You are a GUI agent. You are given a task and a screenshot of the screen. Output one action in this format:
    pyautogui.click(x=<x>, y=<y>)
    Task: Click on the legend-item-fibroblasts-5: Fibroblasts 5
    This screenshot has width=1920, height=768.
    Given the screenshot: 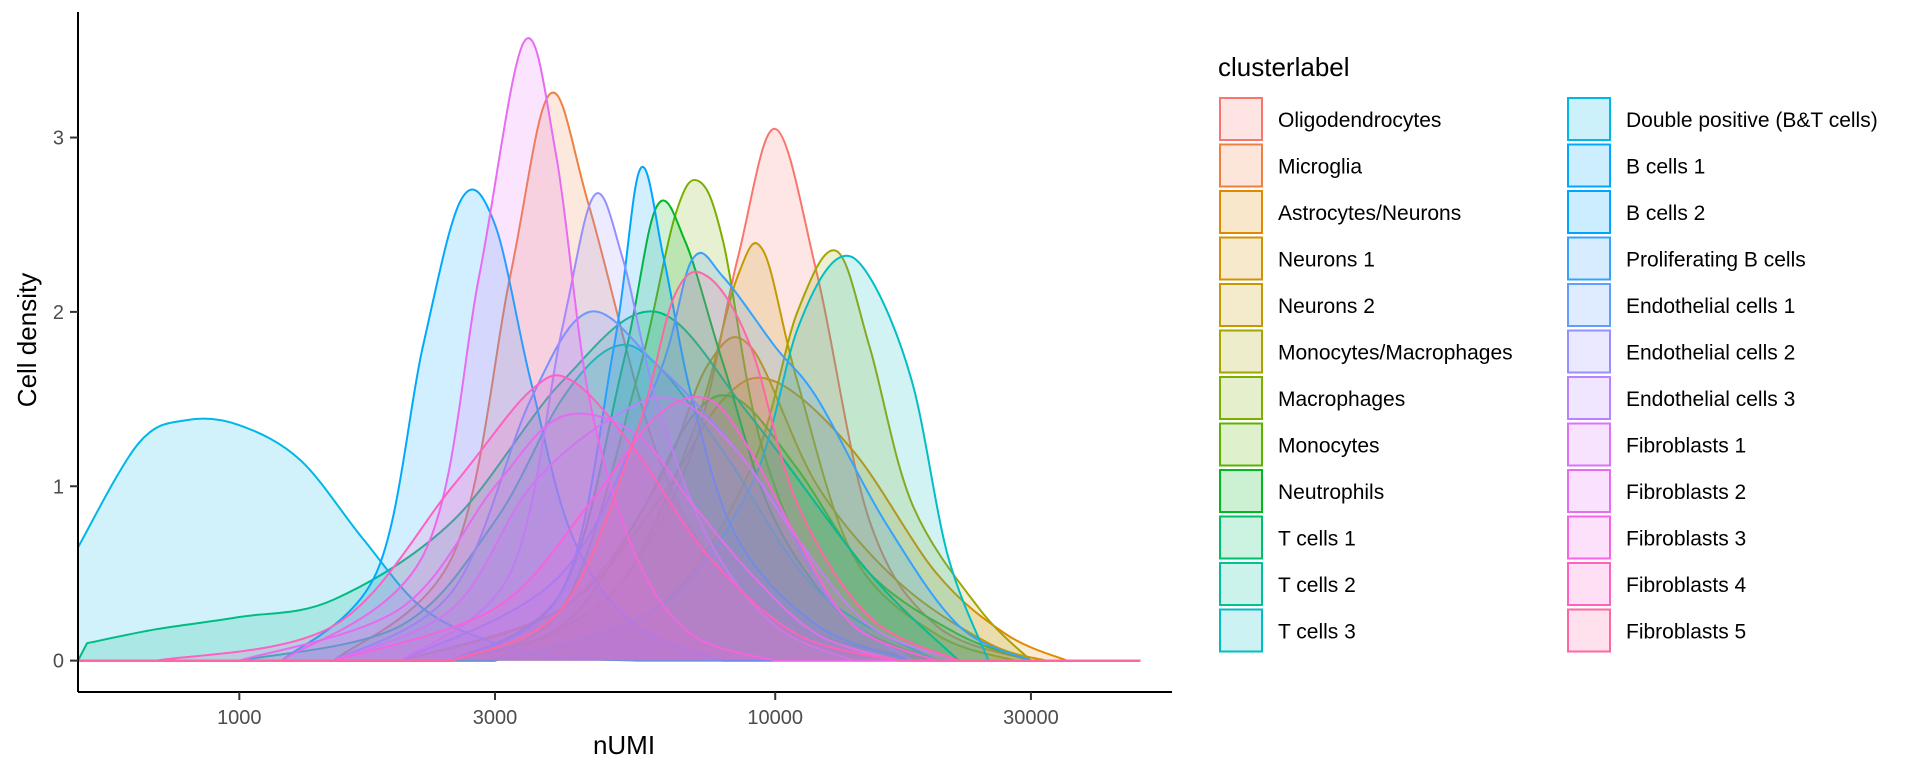 What is the action you would take?
    pyautogui.click(x=1656, y=630)
    